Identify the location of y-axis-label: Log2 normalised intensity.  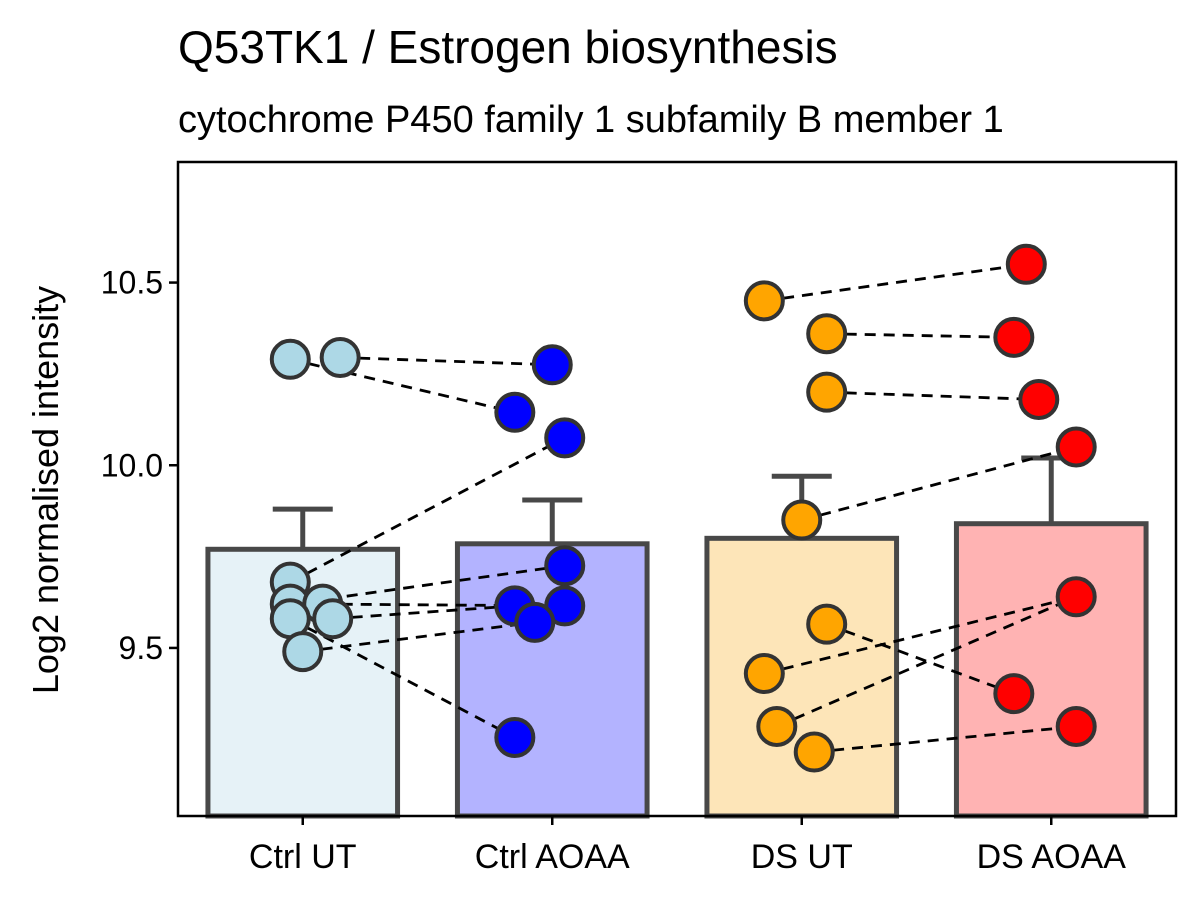
(45, 490).